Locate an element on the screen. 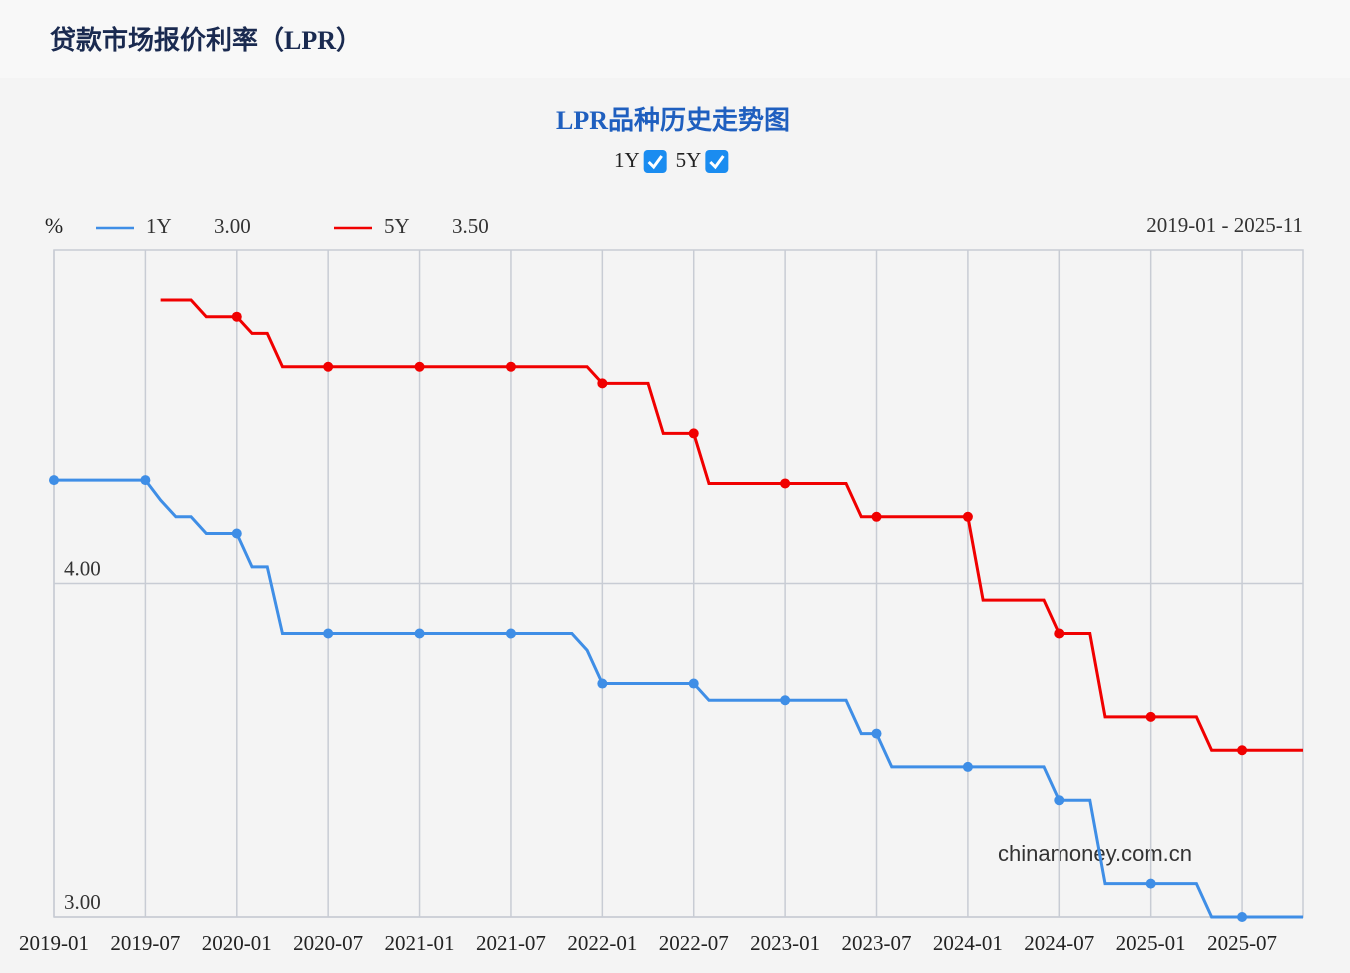 The image size is (1350, 973). x-tick-label: 2023-07 is located at coordinates (877, 943).